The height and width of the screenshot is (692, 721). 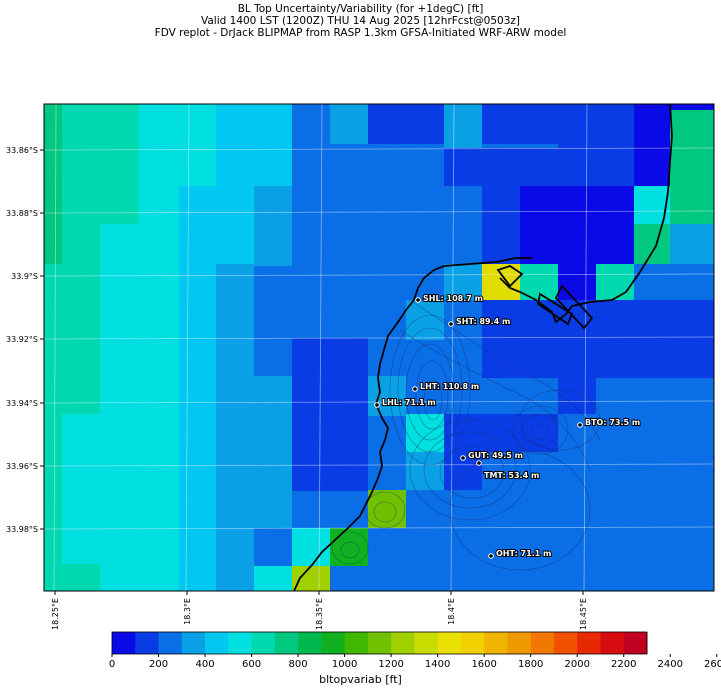 I want to click on colorbar-tick-label: 2000, so click(x=576, y=664).